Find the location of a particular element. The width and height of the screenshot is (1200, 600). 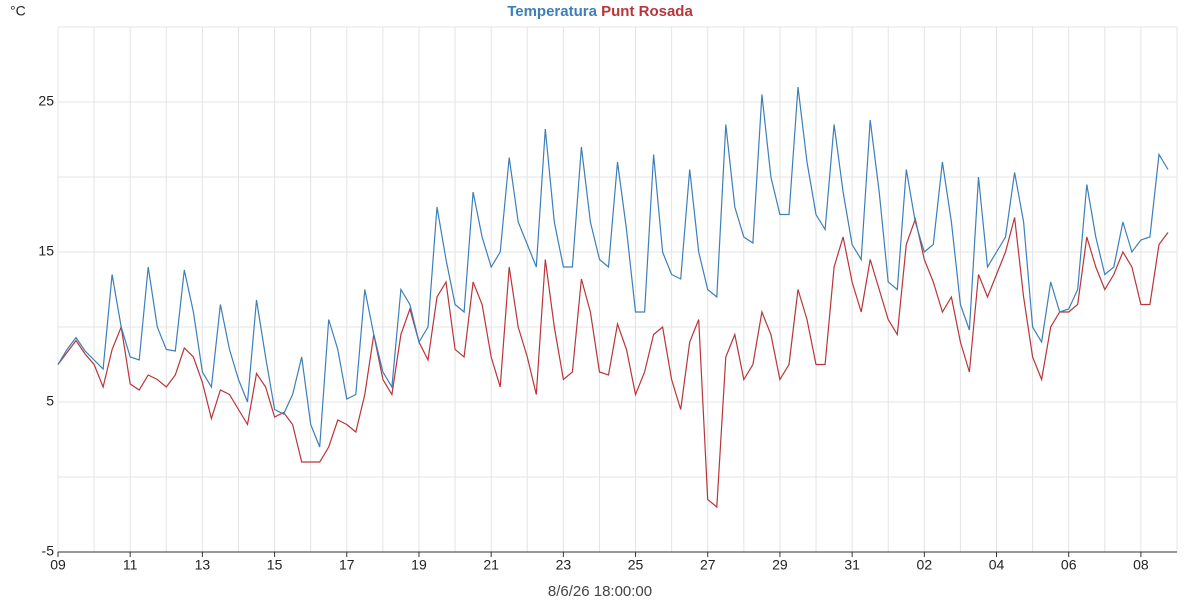

x-tick-label: 21 is located at coordinates (491, 565).